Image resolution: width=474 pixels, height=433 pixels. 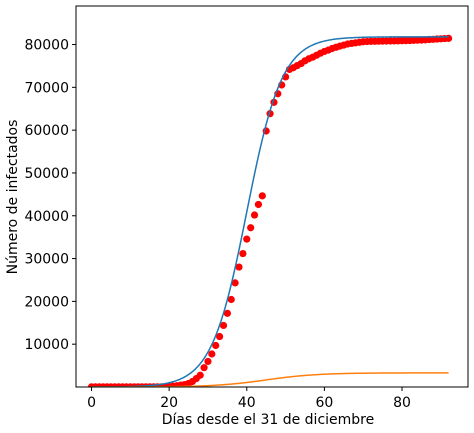 I want to click on y-tick-label: 20000, so click(x=46, y=302).